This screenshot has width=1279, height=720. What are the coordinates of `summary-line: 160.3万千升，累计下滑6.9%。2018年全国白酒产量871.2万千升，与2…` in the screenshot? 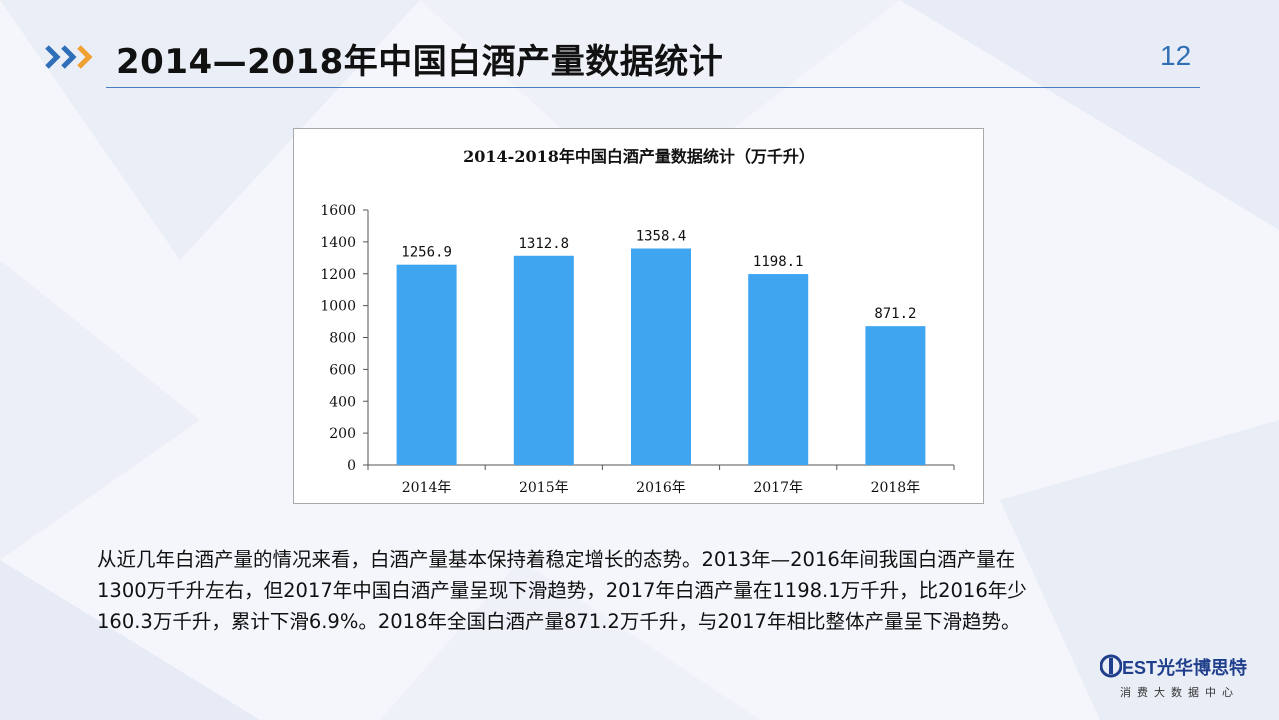 It's located at (559, 621).